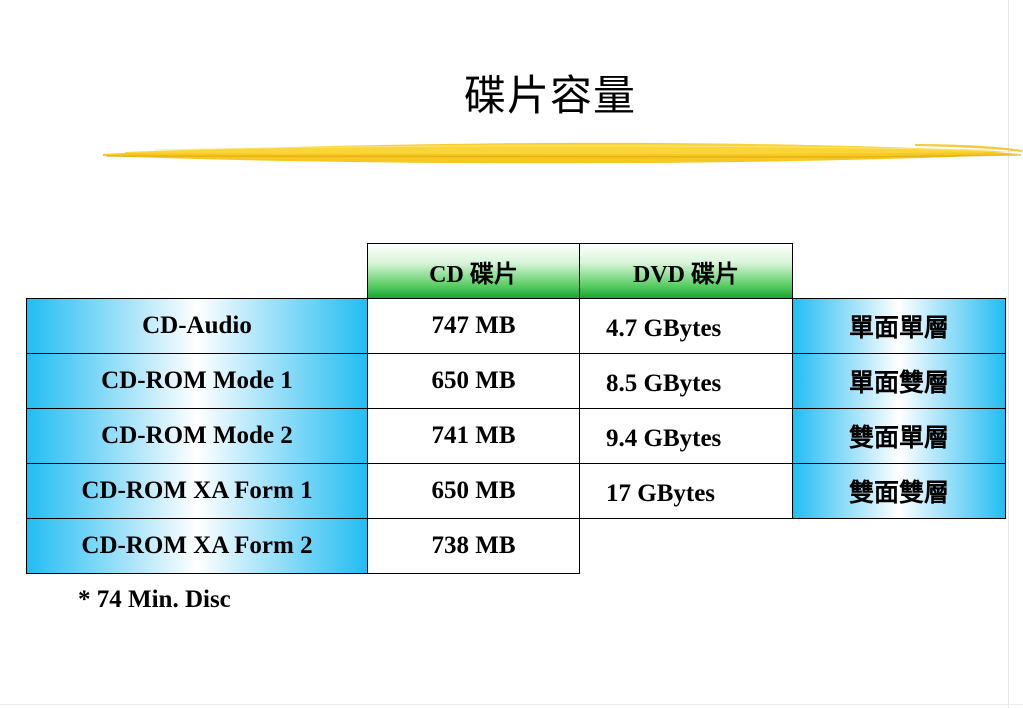 The height and width of the screenshot is (708, 1023). I want to click on cd-format-cell: CD-Audio, so click(197, 326).